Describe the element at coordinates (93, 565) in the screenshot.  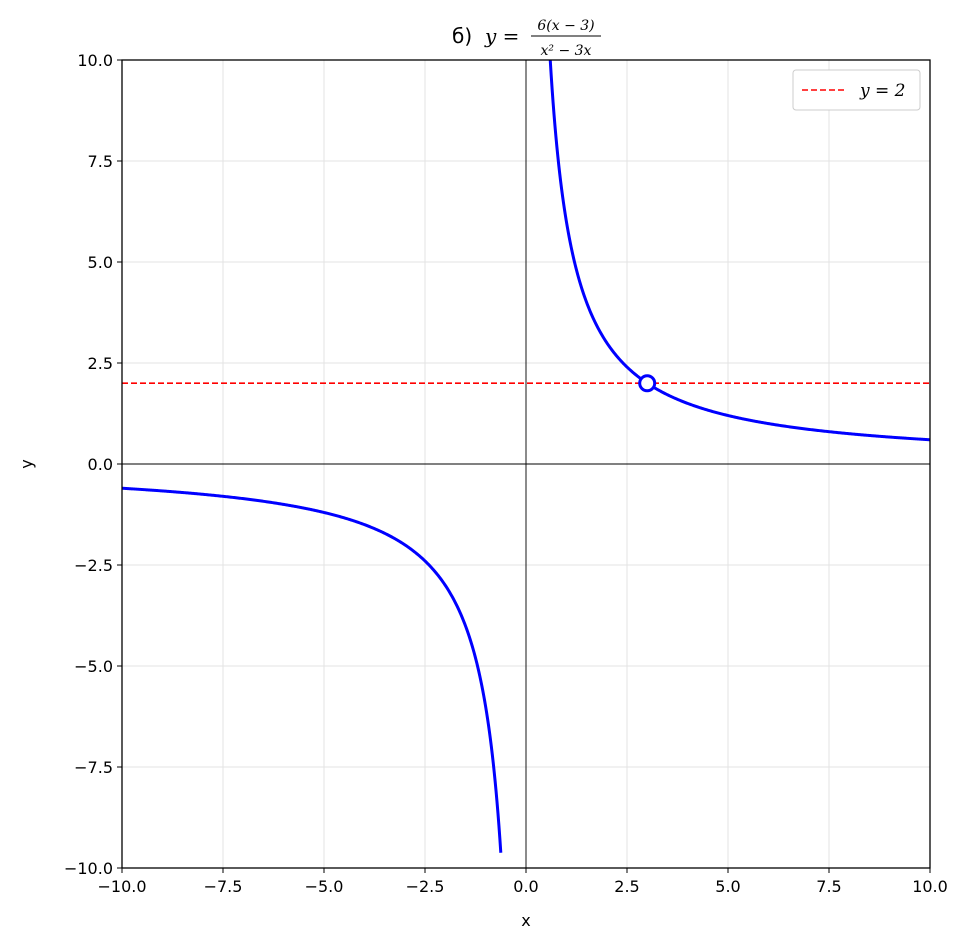
I see `y-tick-label: −2.5` at that location.